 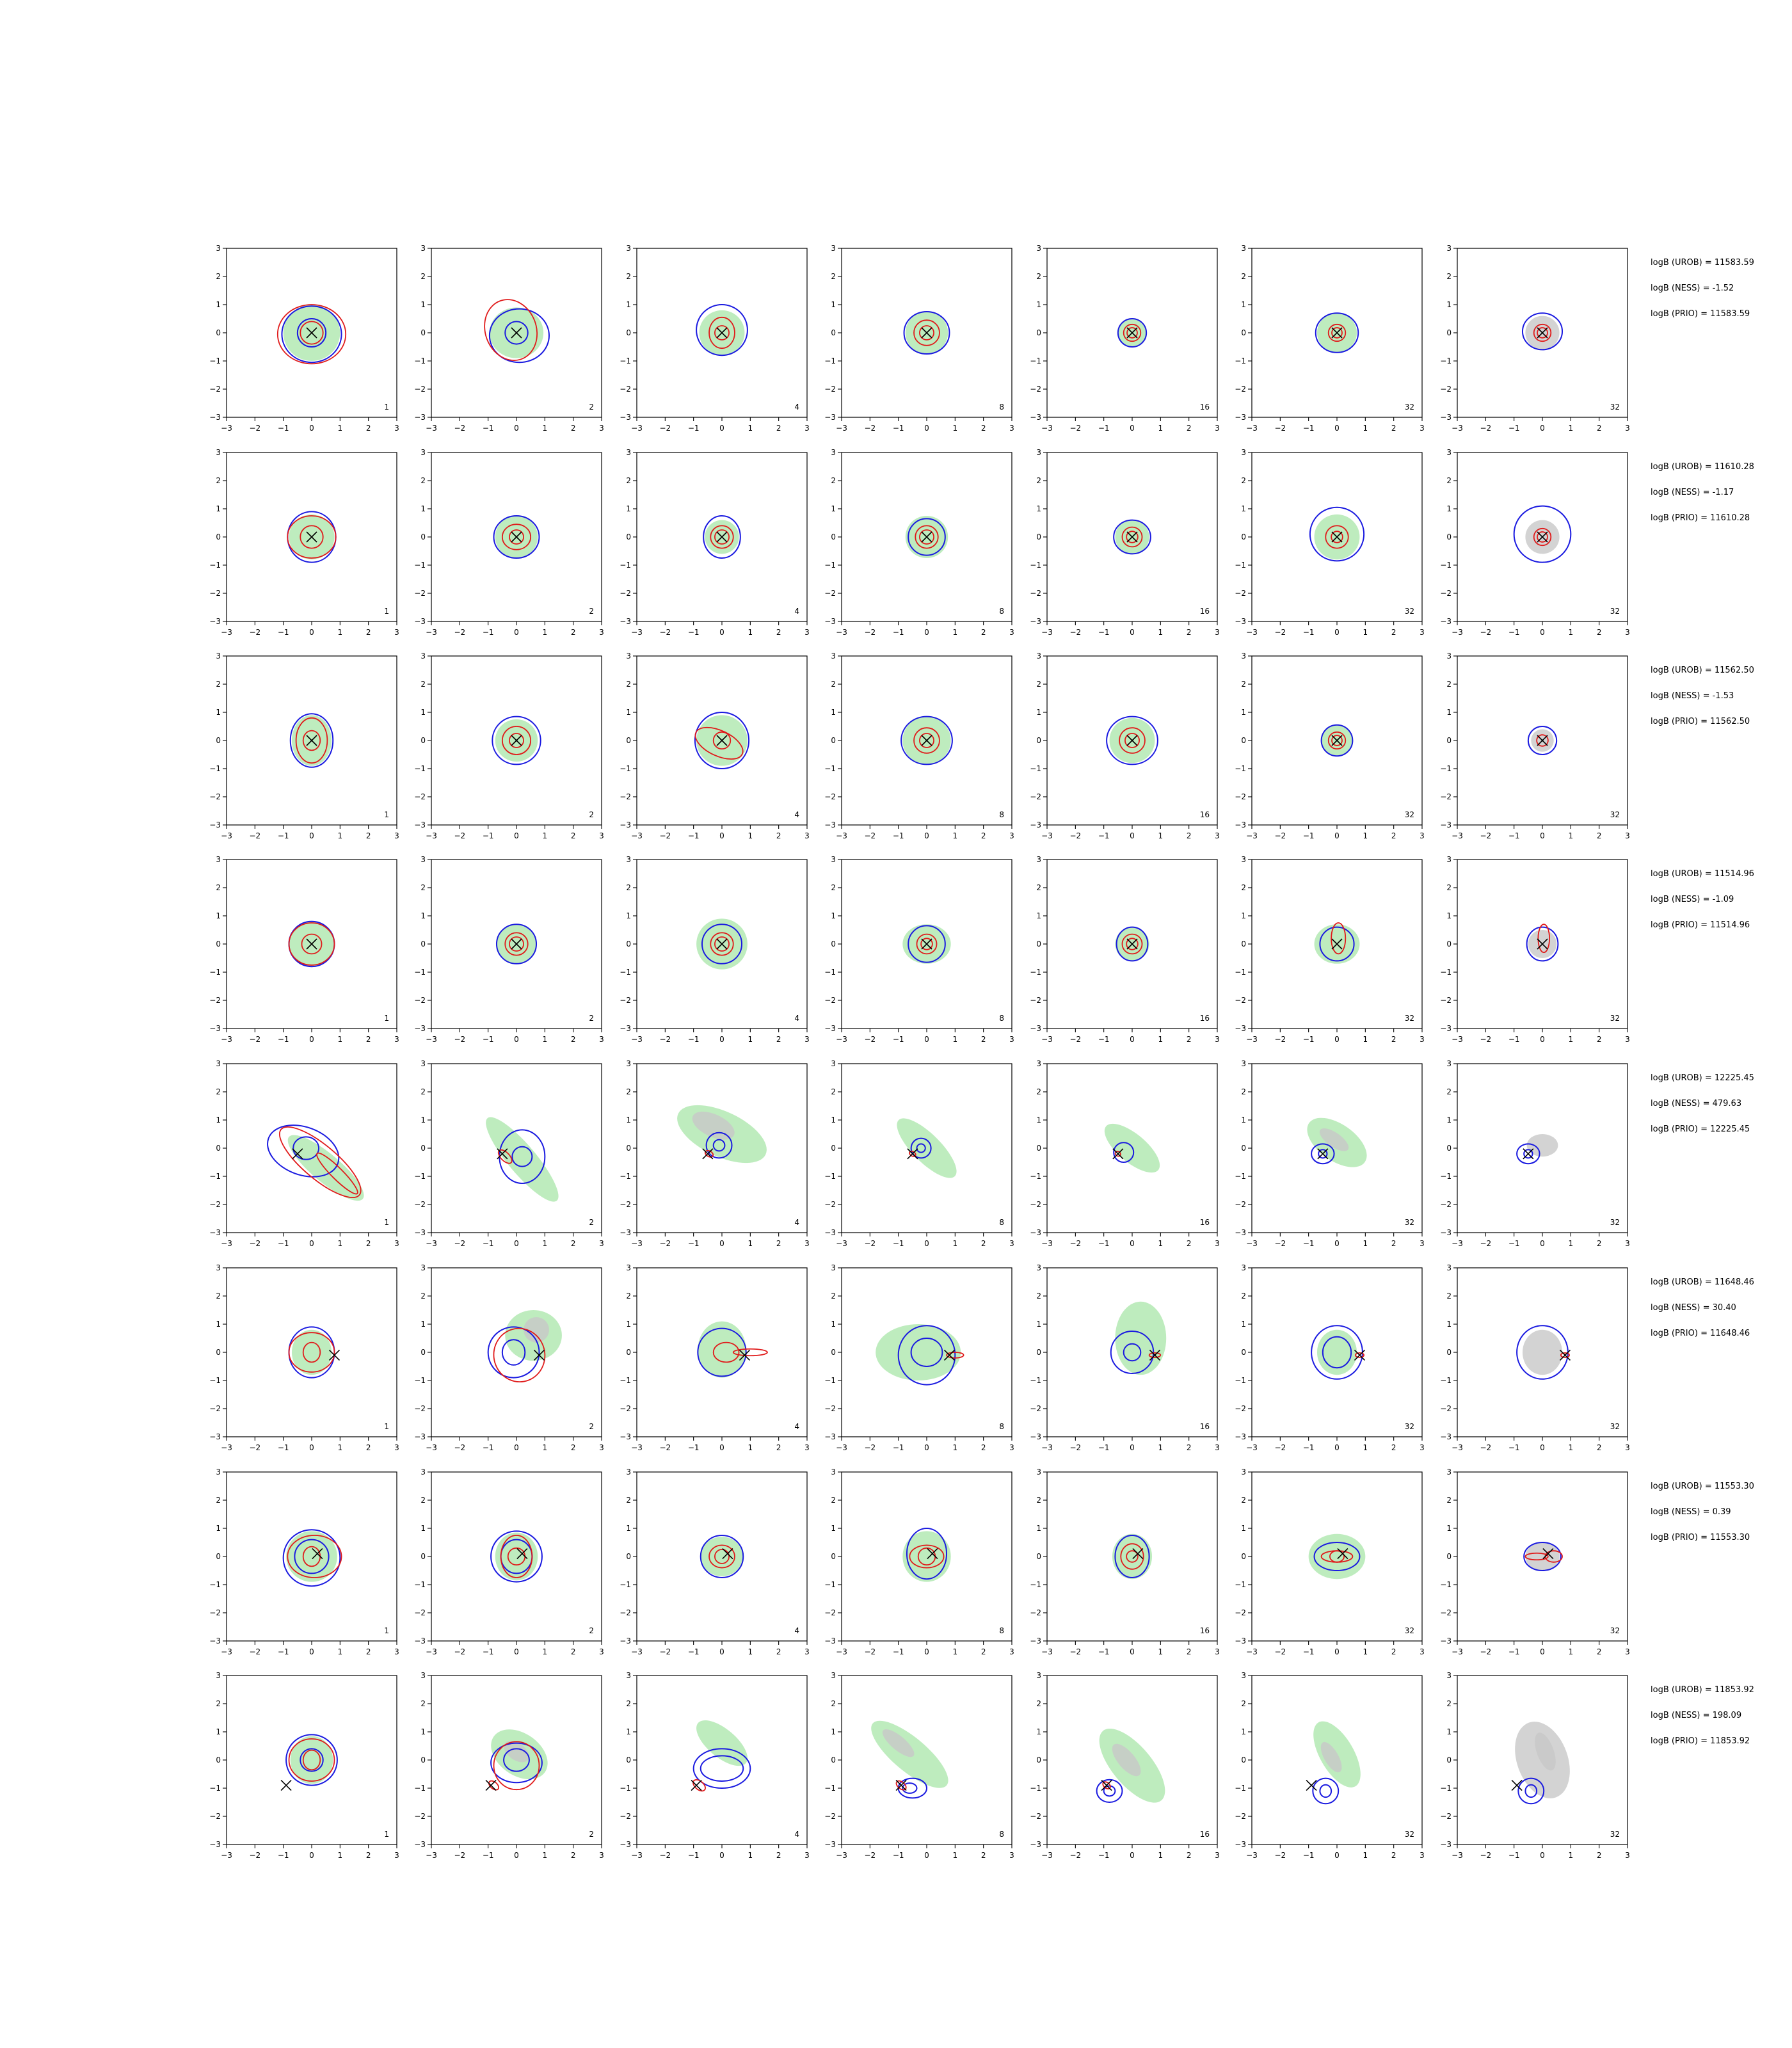 What do you see at coordinates (304, 338) in the screenshot?
I see `panel: −3−3 −2 −2 −1 −1 0 0 1 1 2 2 3 3 1` at bounding box center [304, 338].